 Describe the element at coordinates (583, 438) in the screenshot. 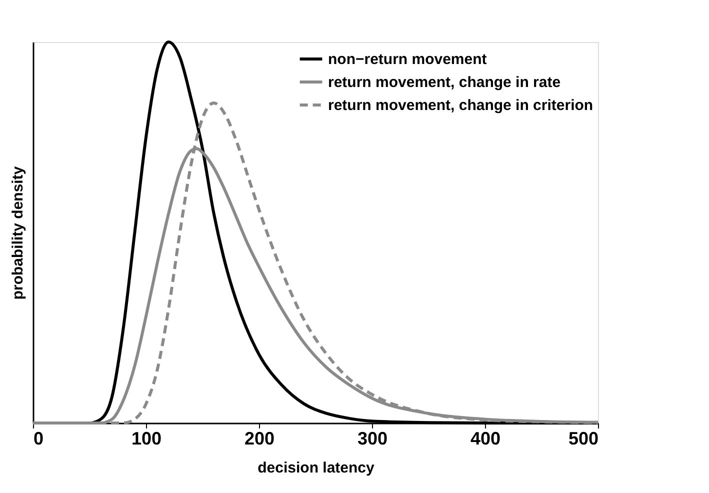

I see `x-tick-label: 500` at that location.